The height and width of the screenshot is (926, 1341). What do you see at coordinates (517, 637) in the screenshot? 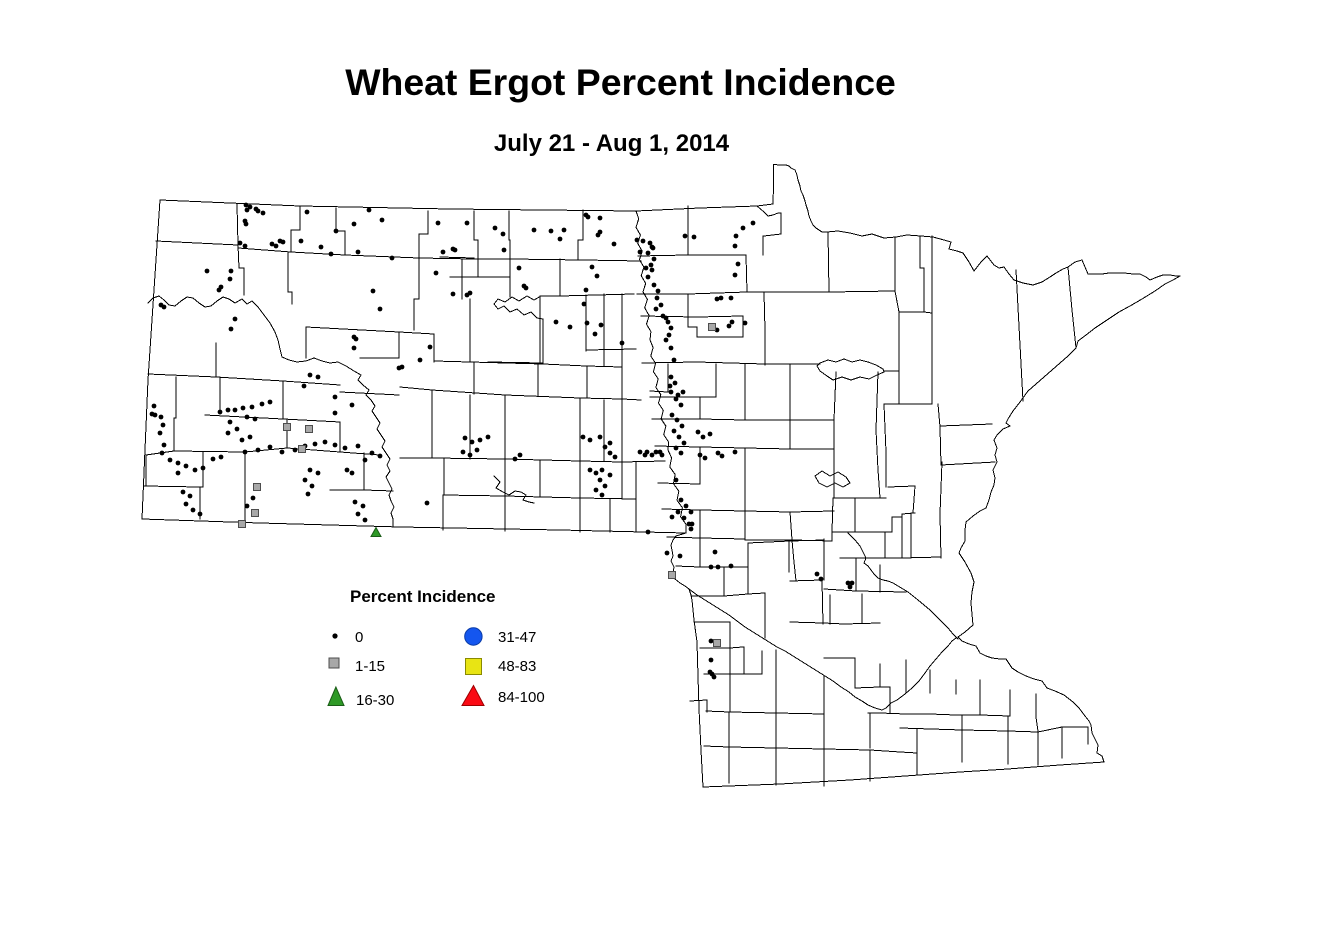
I see `svg-text: 31-47` at bounding box center [517, 637].